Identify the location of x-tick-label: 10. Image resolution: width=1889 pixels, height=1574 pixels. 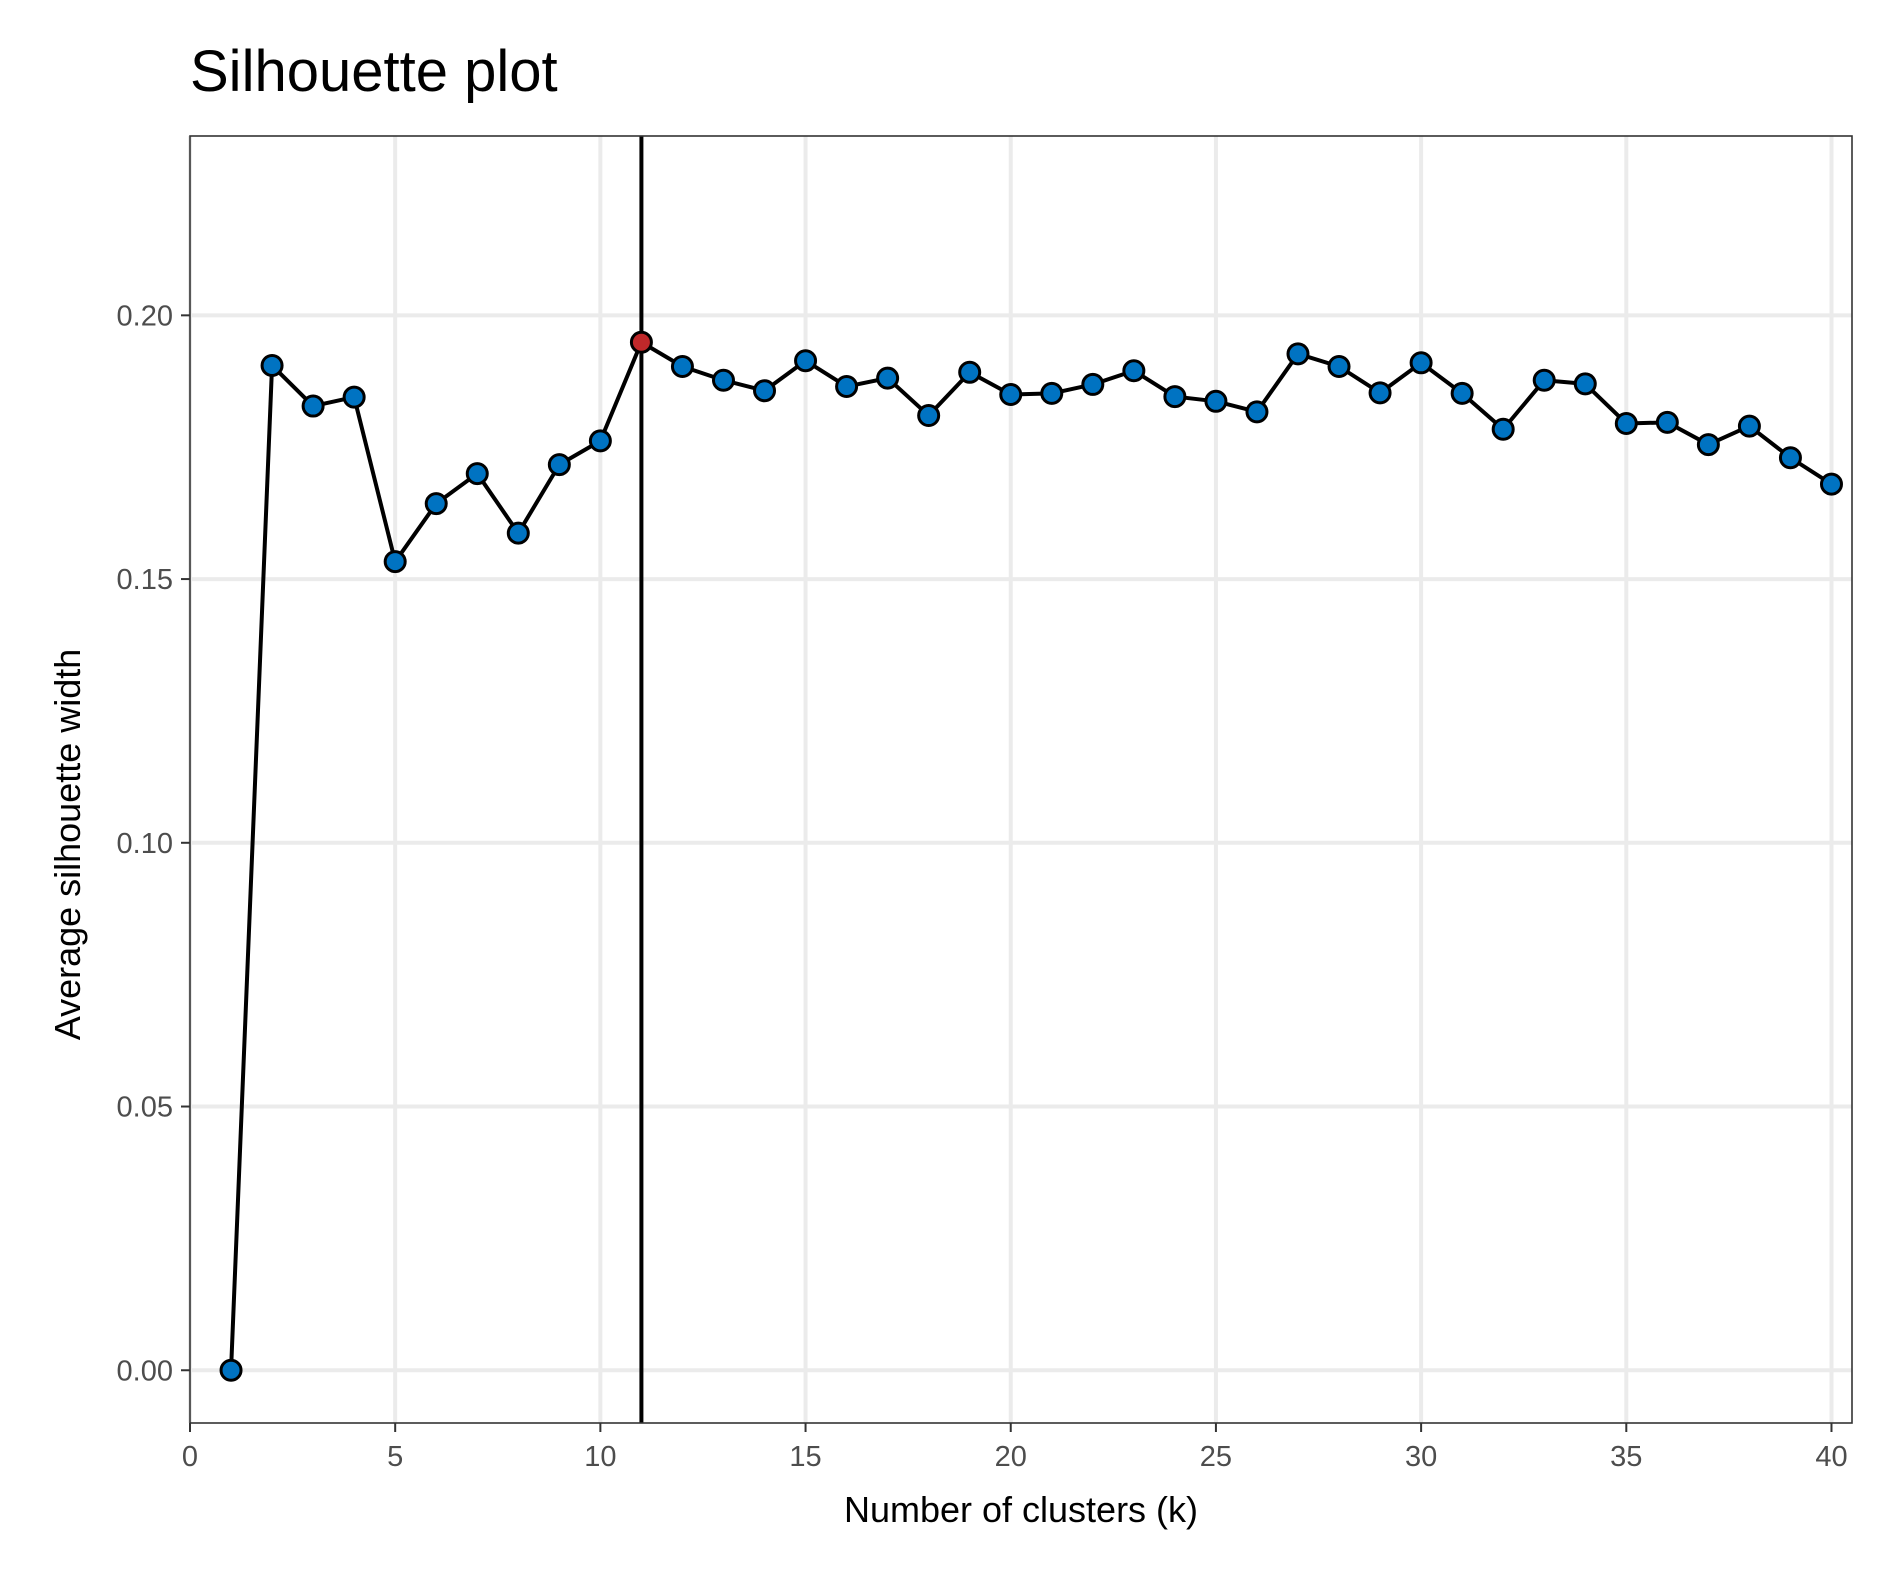
(600, 1457).